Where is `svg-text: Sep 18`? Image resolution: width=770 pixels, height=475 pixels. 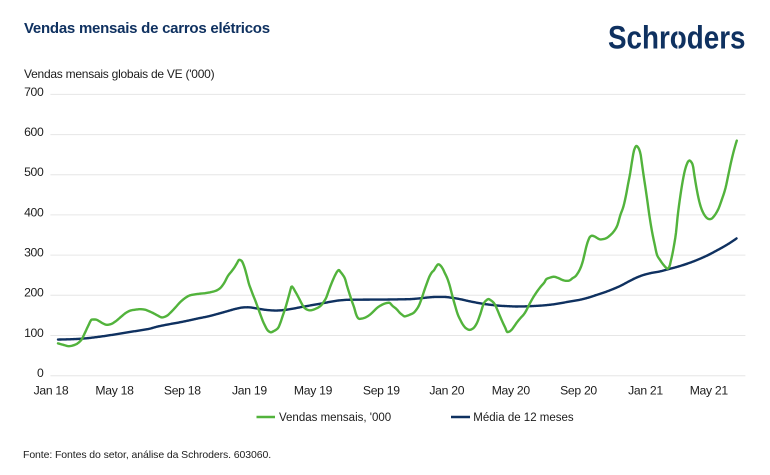
svg-text: Sep 18 is located at coordinates (182, 391).